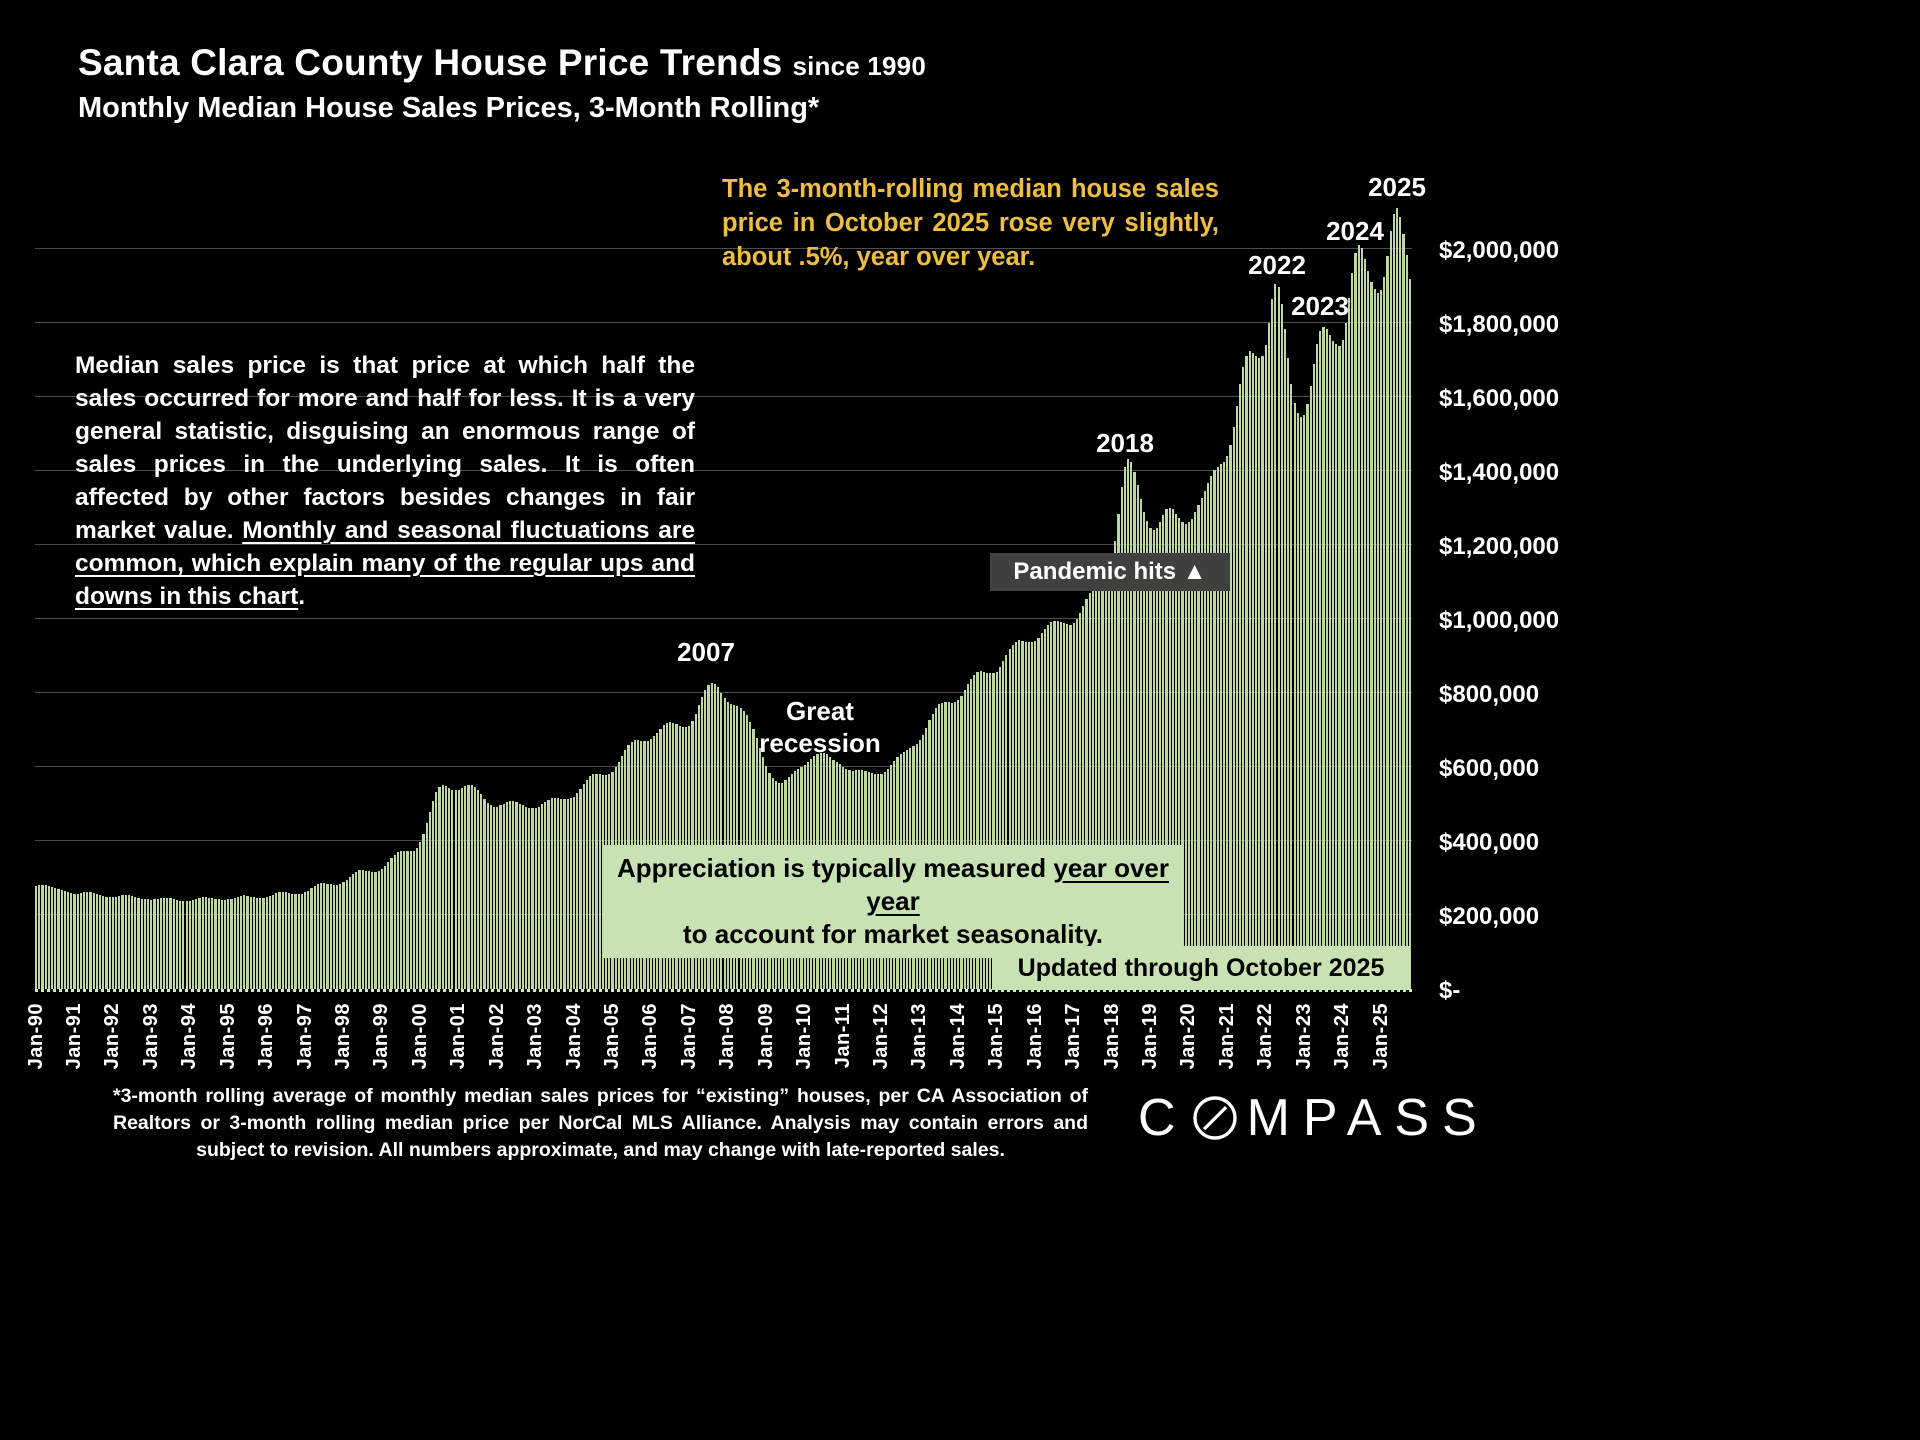 This screenshot has width=1920, height=1440. I want to click on x-tick-label: Jan-00, so click(419, 1036).